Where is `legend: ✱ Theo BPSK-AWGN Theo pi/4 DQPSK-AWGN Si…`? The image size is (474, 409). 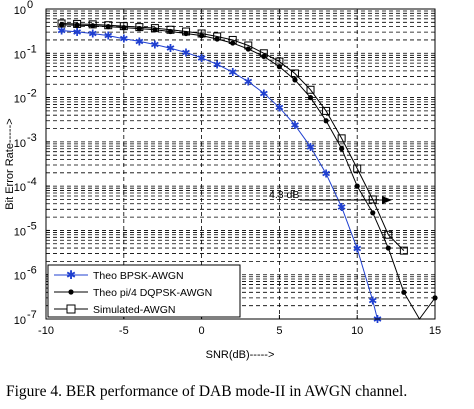
legend: ✱ Theo BPSK-AWGN Theo pi/4 DQPSK-AWGN Si… is located at coordinates (144, 291).